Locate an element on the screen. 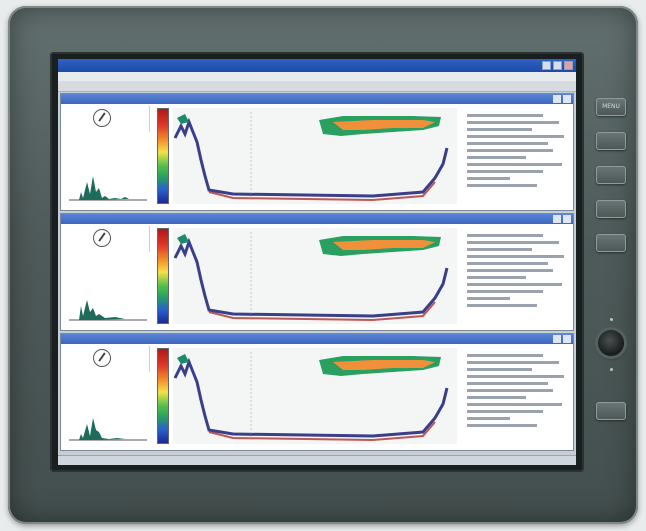  status-bar is located at coordinates (317, 460).